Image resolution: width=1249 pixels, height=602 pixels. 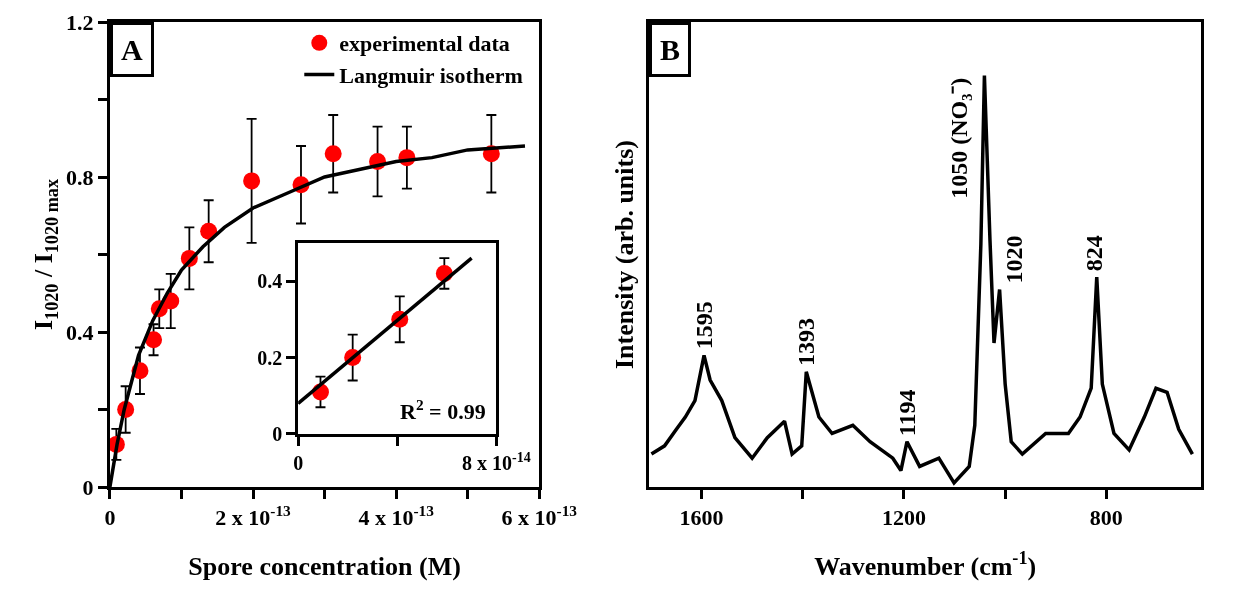 What do you see at coordinates (443, 410) in the screenshot?
I see `annotation: R$^{2}$ = 0.99` at bounding box center [443, 410].